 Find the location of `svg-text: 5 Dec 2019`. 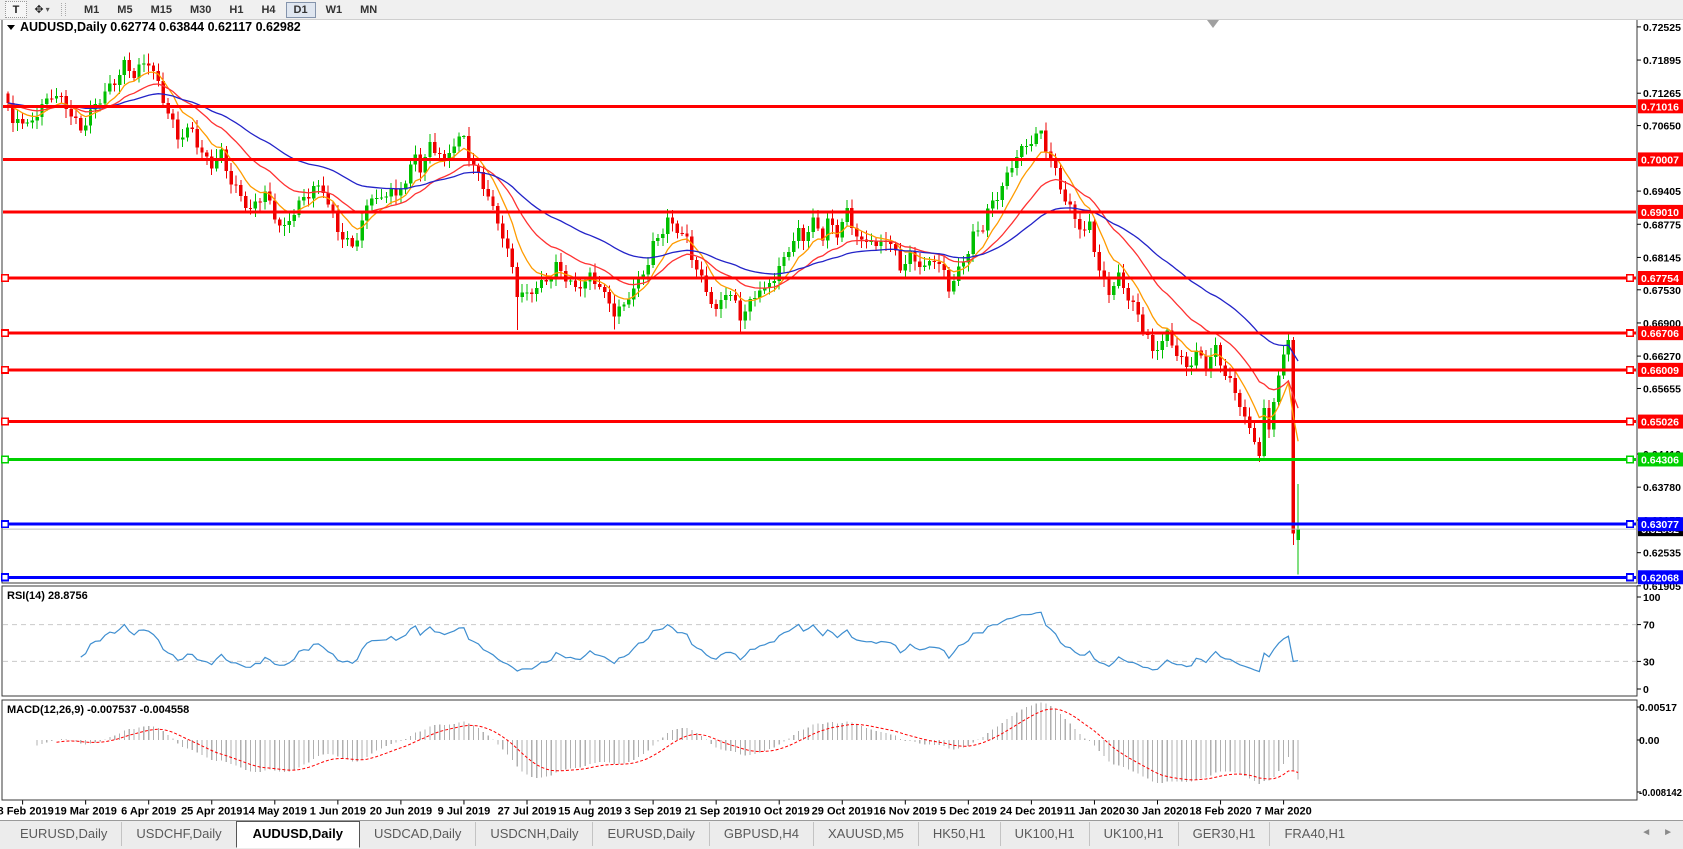

svg-text: 5 Dec 2019 is located at coordinates (968, 812).